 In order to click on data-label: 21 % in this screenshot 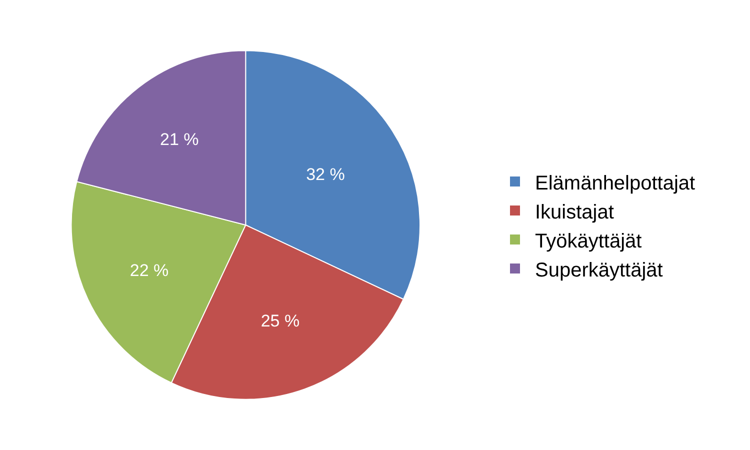, I will do `click(179, 140)`.